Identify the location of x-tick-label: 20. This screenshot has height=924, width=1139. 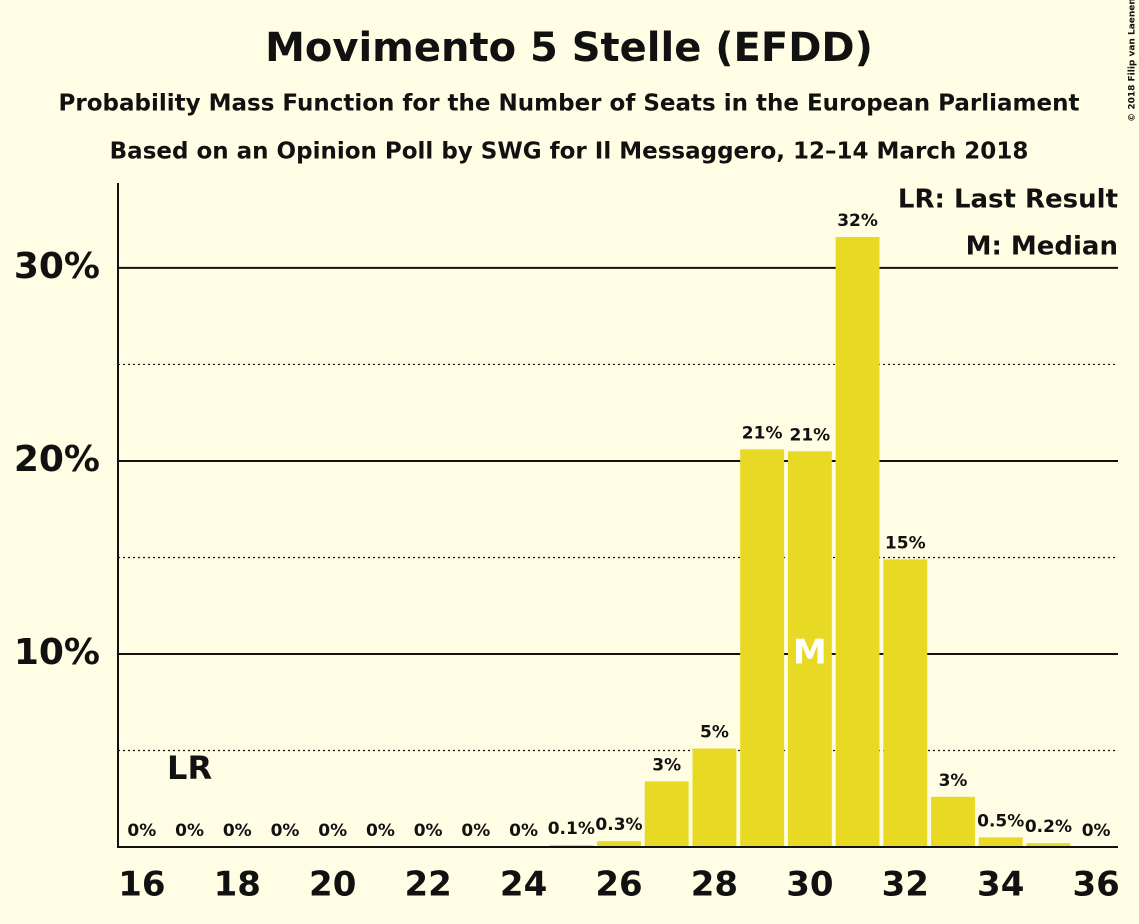
(332, 885).